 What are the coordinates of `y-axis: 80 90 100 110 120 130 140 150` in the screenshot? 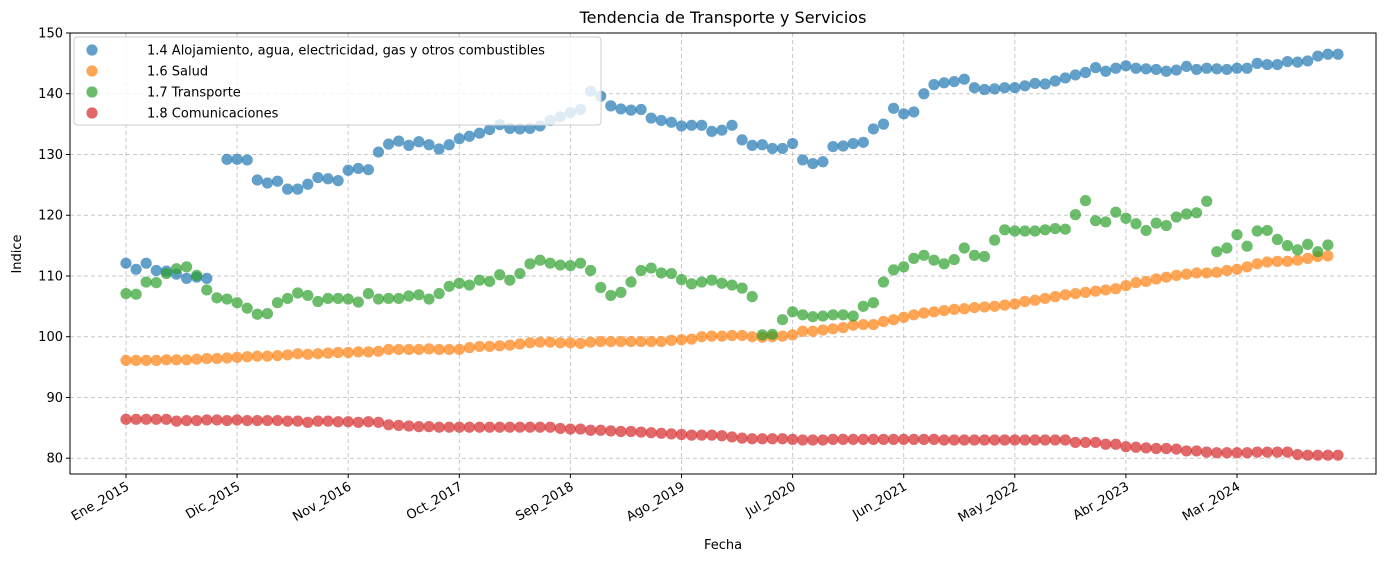 It's located at (54, 247).